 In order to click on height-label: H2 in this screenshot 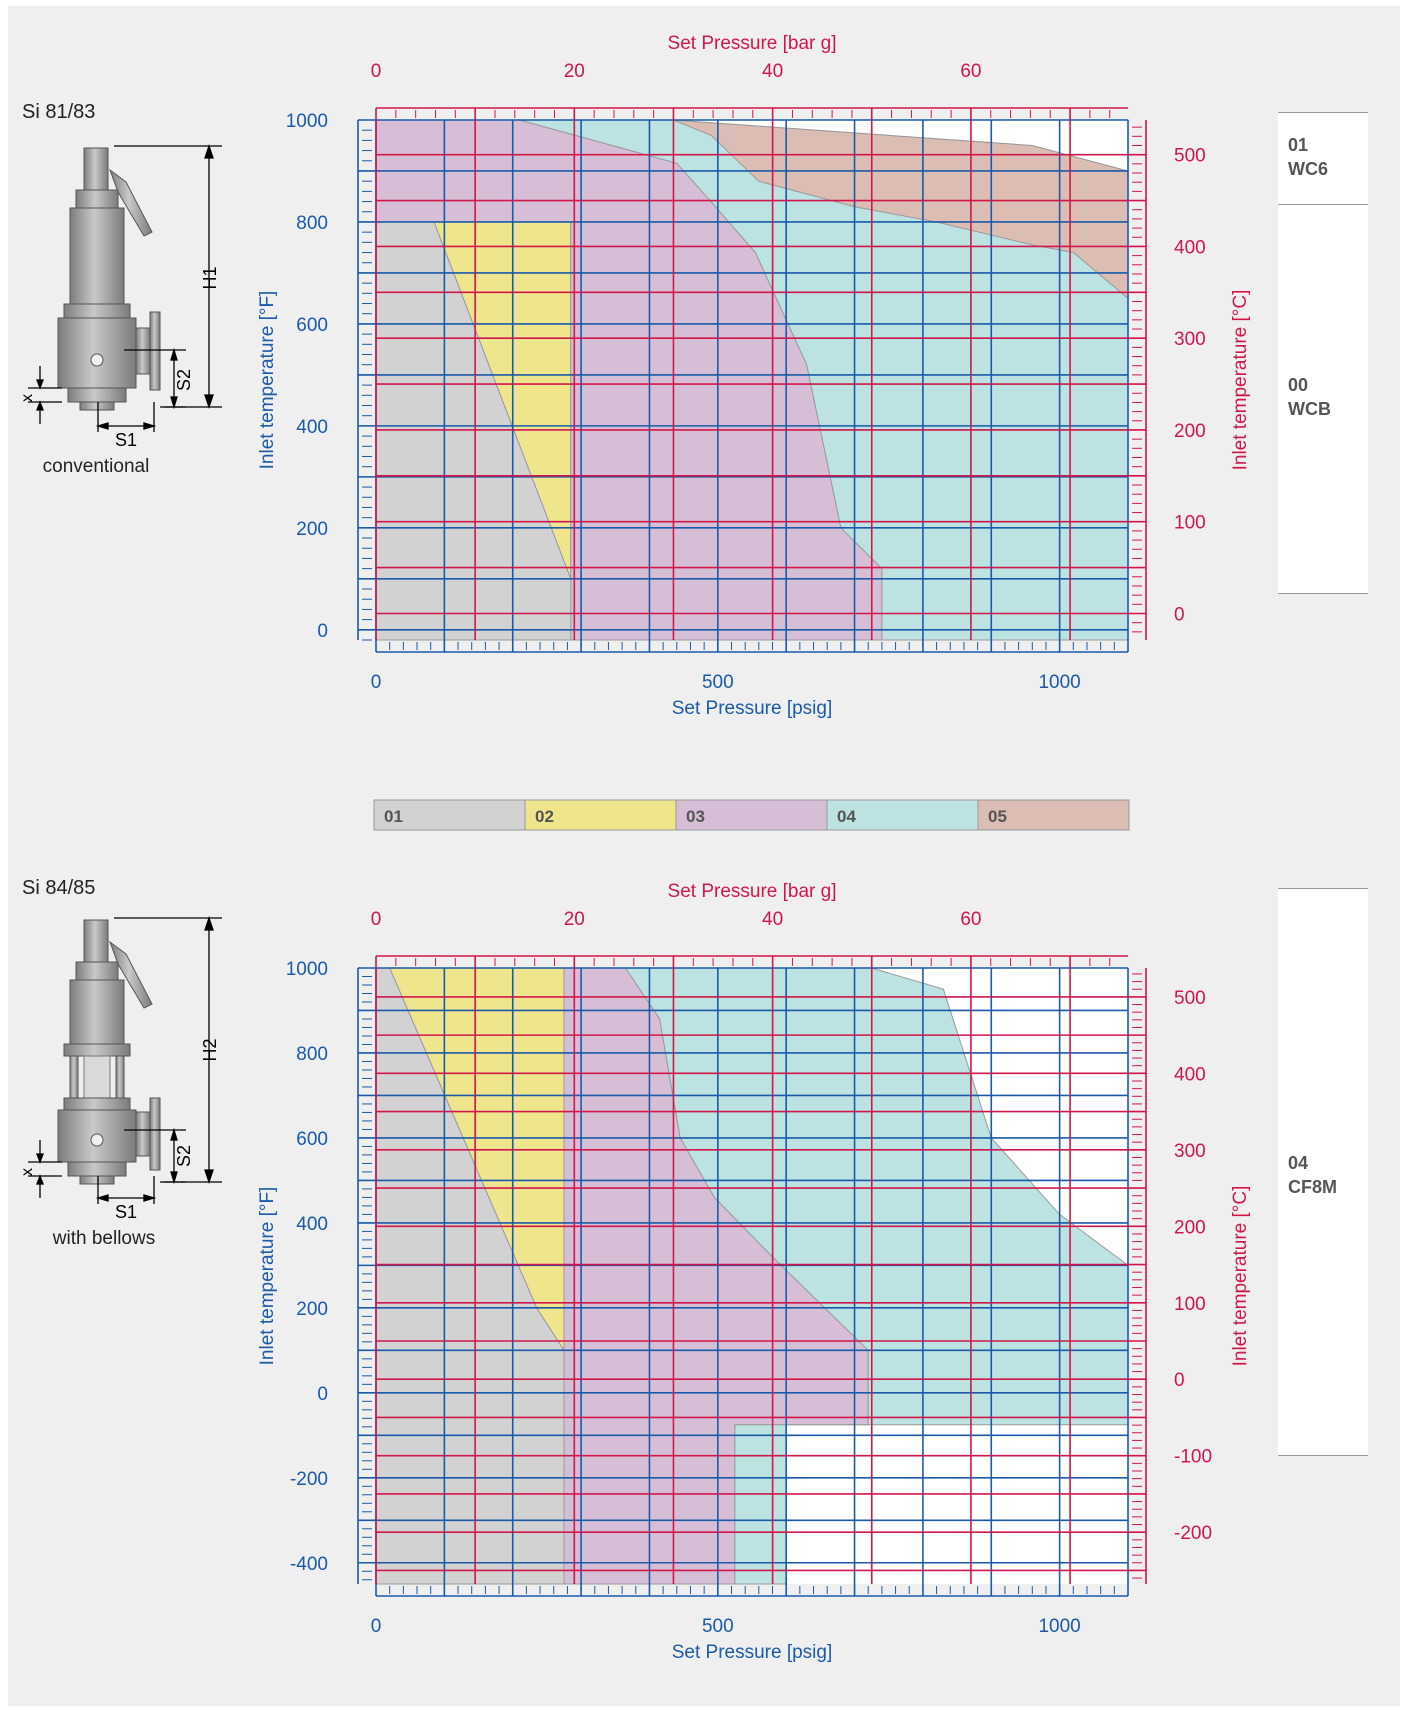, I will do `click(210, 1049)`.